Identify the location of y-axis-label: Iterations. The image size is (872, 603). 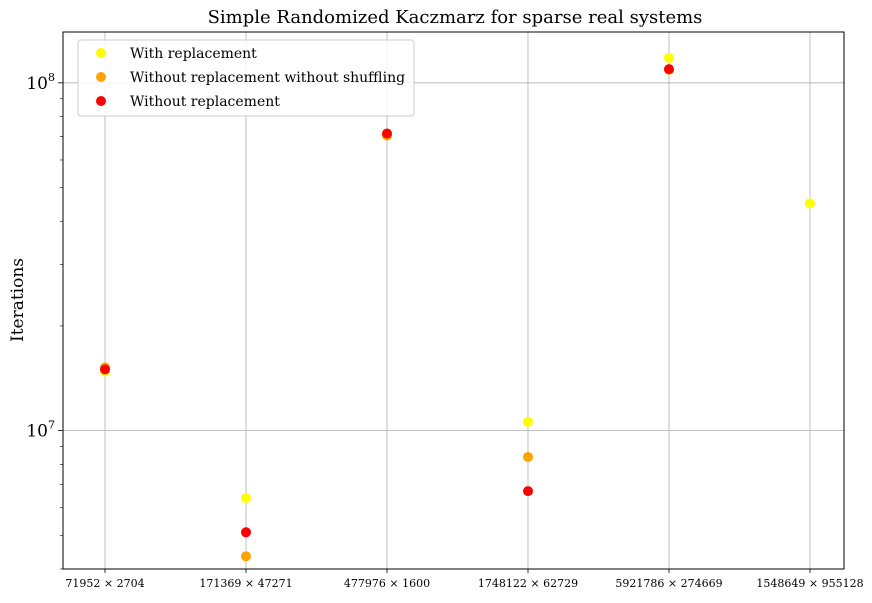
(18, 300).